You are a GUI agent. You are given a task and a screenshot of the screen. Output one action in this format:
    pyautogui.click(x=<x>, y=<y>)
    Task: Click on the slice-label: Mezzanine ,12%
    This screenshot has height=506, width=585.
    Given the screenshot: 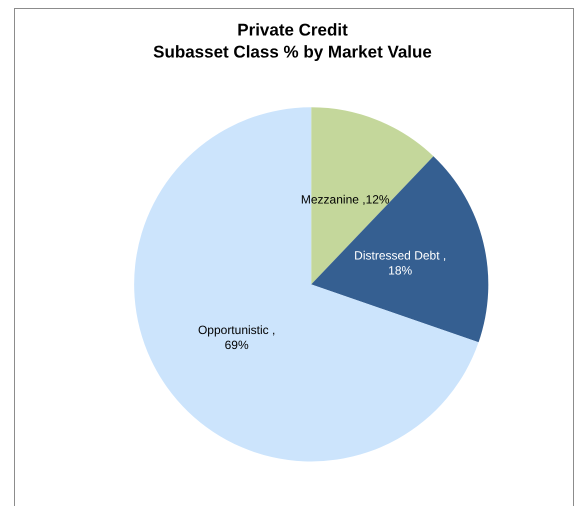 What is the action you would take?
    pyautogui.click(x=345, y=199)
    